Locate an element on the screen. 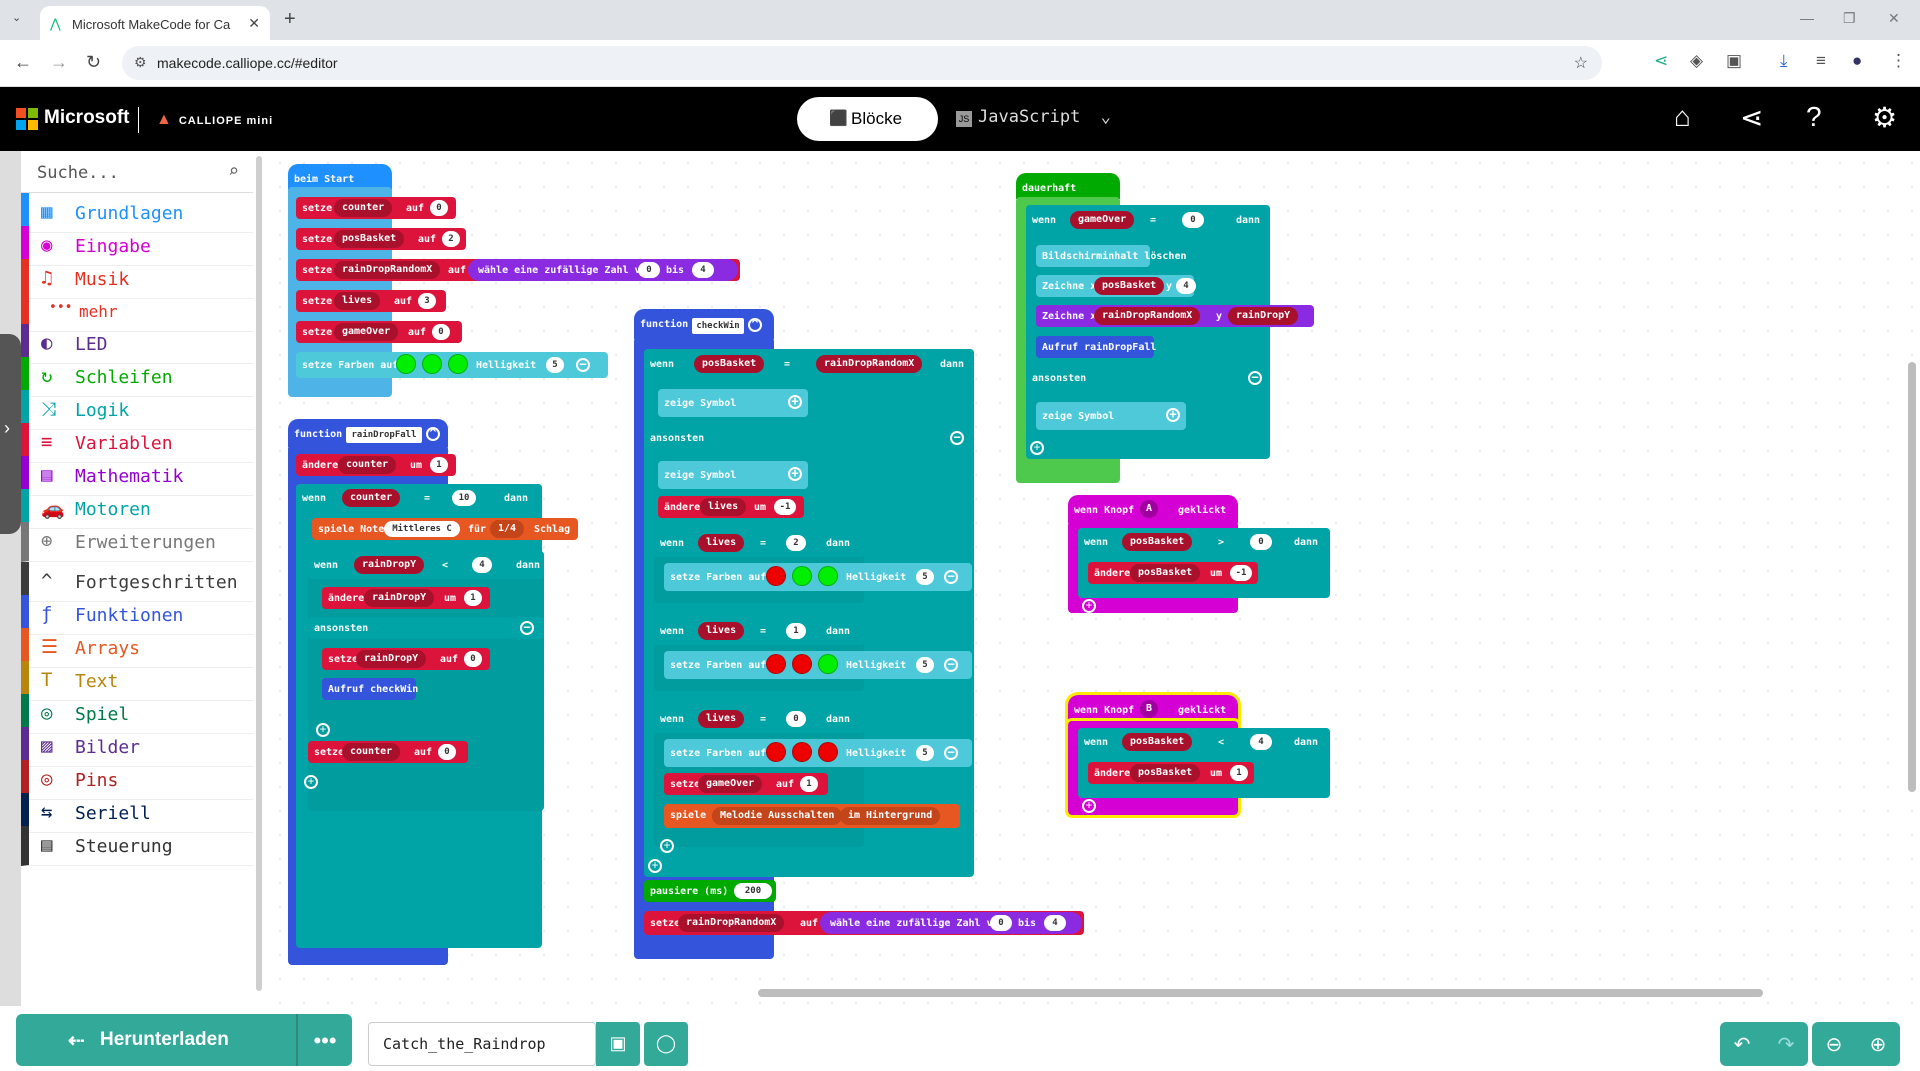 The height and width of the screenshot is (1071, 1920). function-name-field: checkWin is located at coordinates (718, 326).